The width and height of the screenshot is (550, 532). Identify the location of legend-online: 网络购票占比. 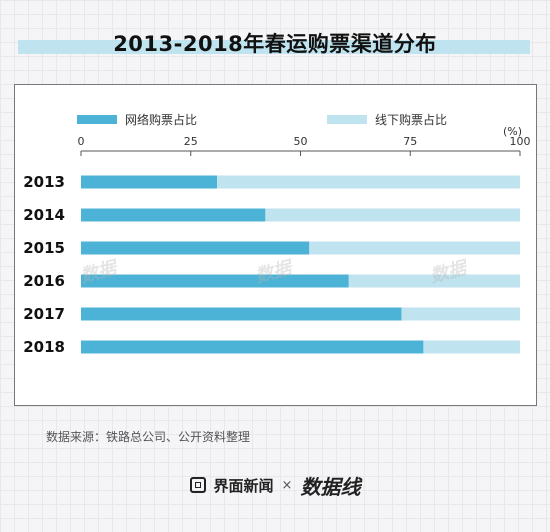
(137, 119).